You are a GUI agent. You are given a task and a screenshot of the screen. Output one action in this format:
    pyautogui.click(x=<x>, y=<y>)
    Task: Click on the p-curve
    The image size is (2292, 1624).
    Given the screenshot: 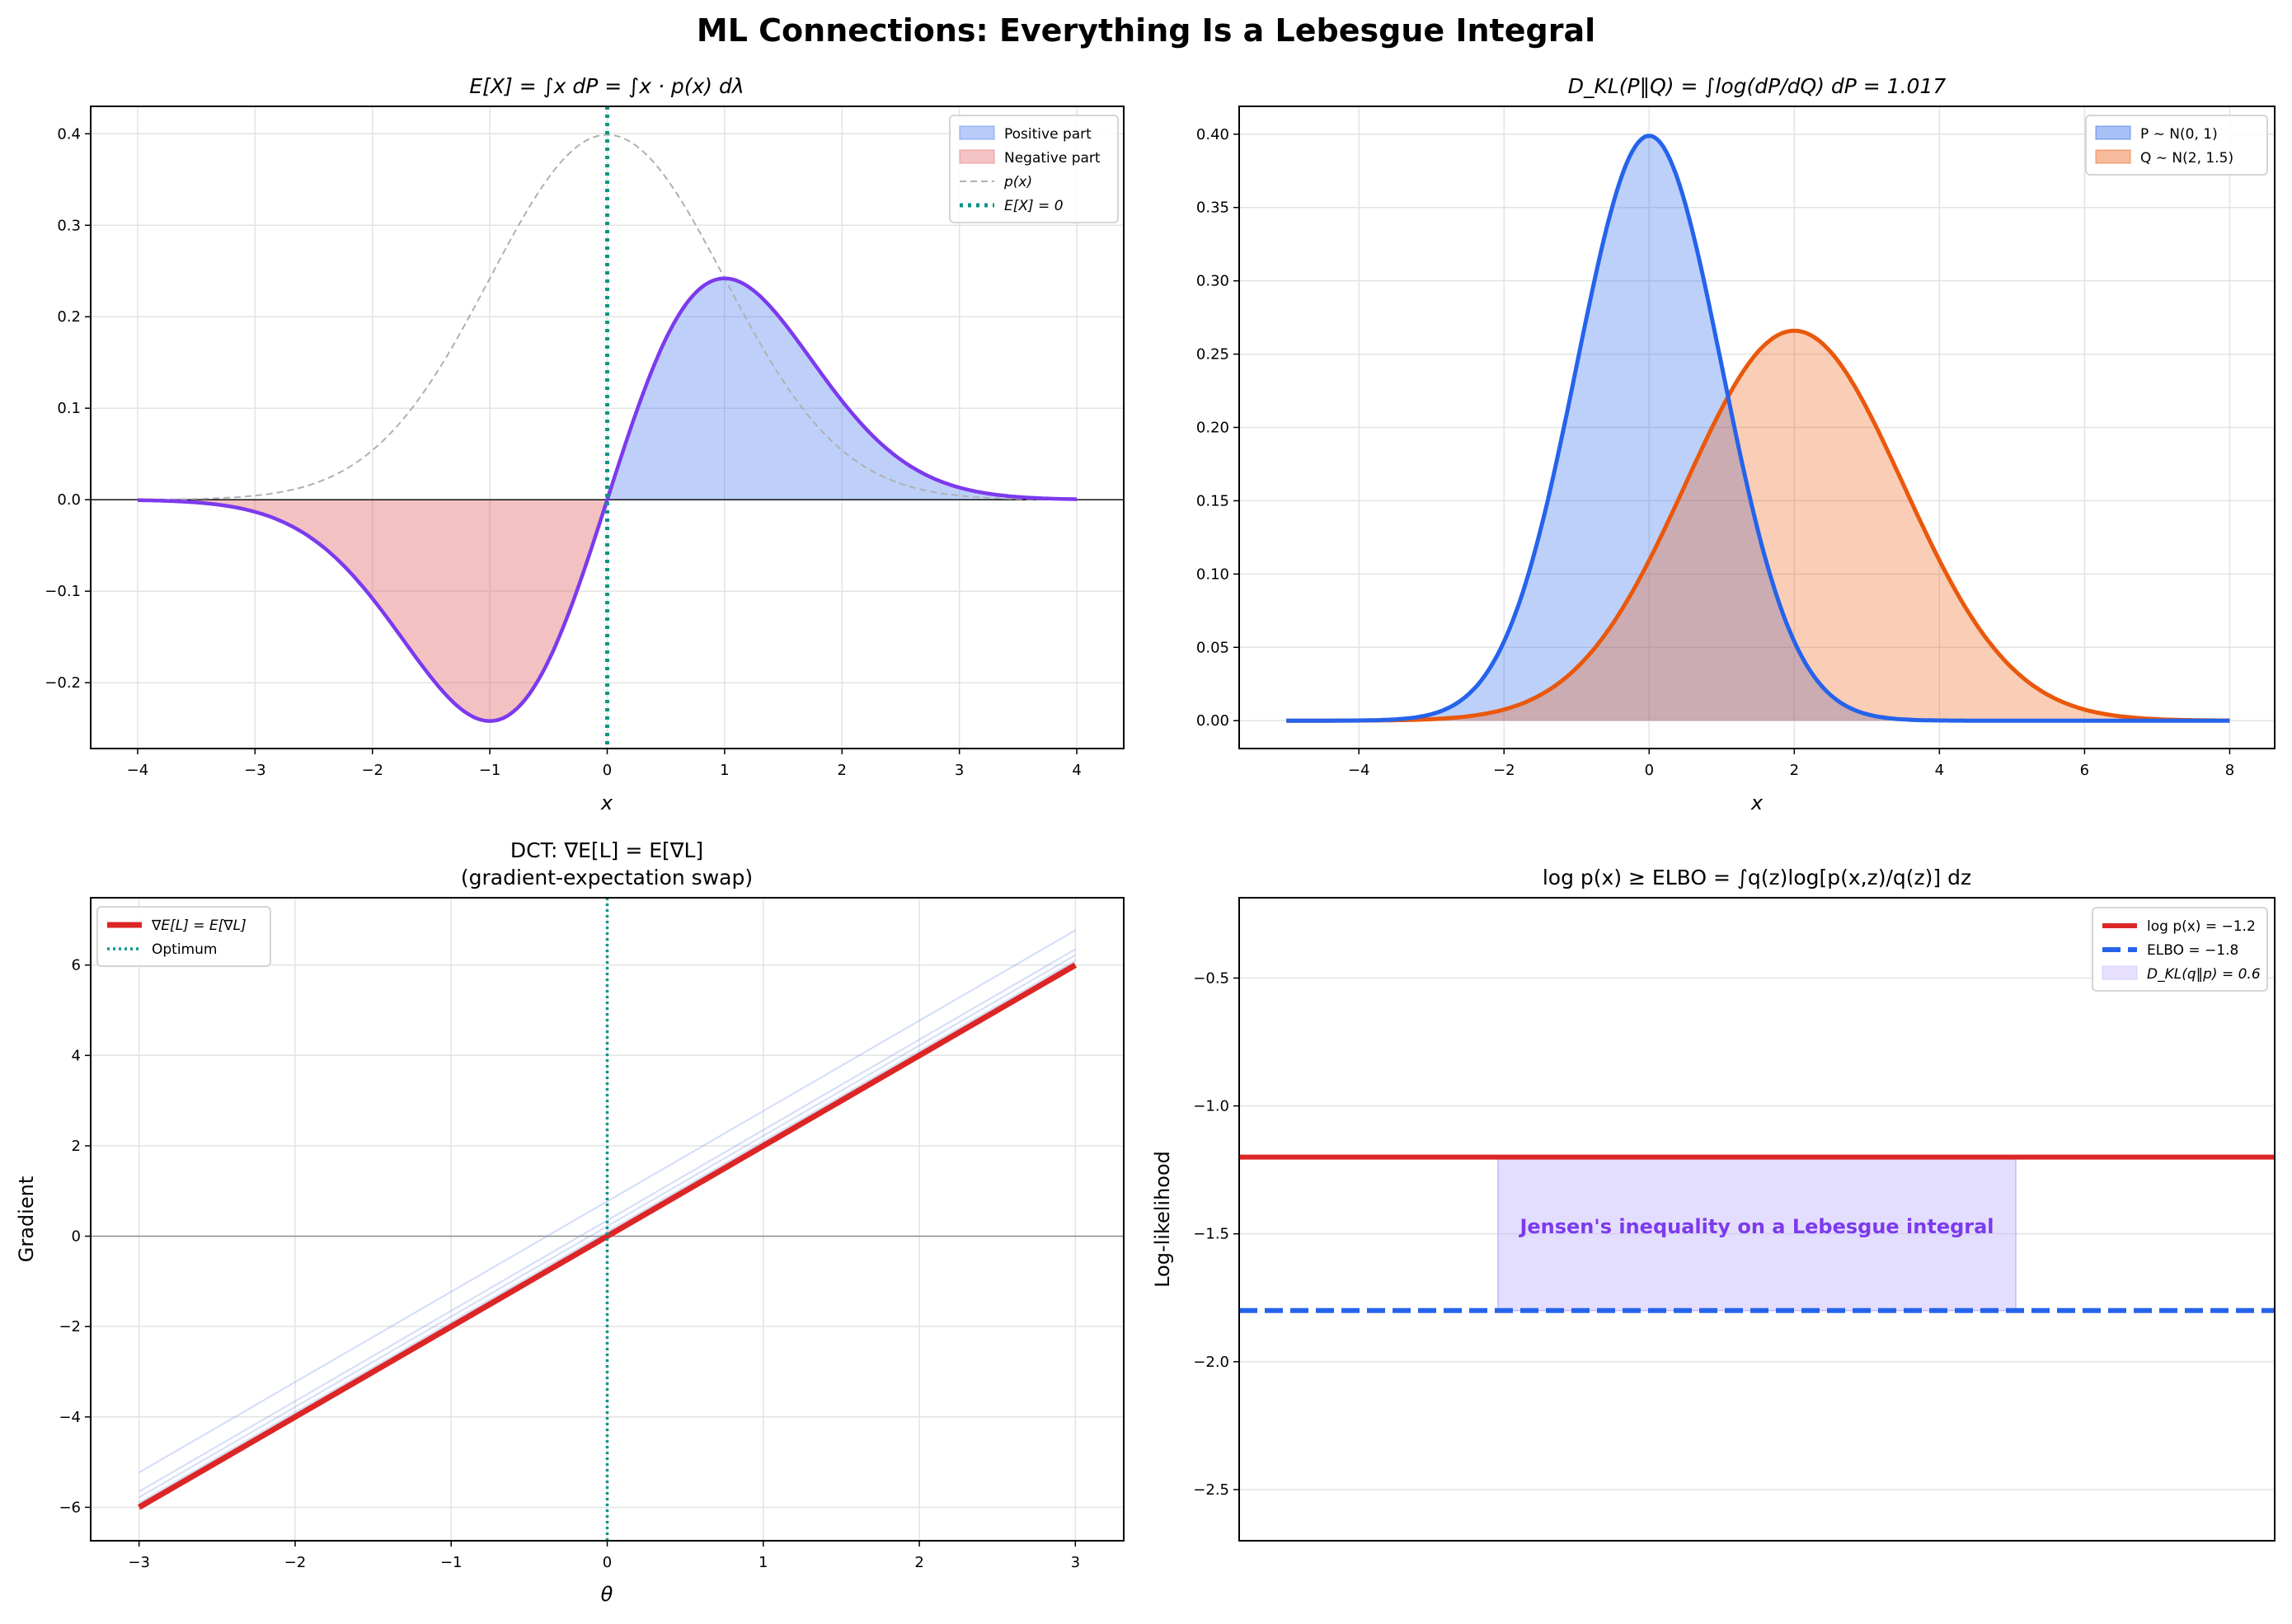 What is the action you would take?
    pyautogui.click(x=1758, y=429)
    